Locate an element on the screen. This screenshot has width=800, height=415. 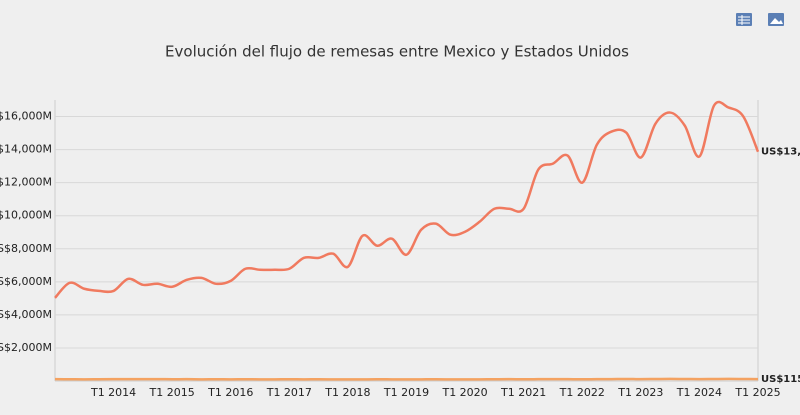
table-icon is located at coordinates (744, 19).